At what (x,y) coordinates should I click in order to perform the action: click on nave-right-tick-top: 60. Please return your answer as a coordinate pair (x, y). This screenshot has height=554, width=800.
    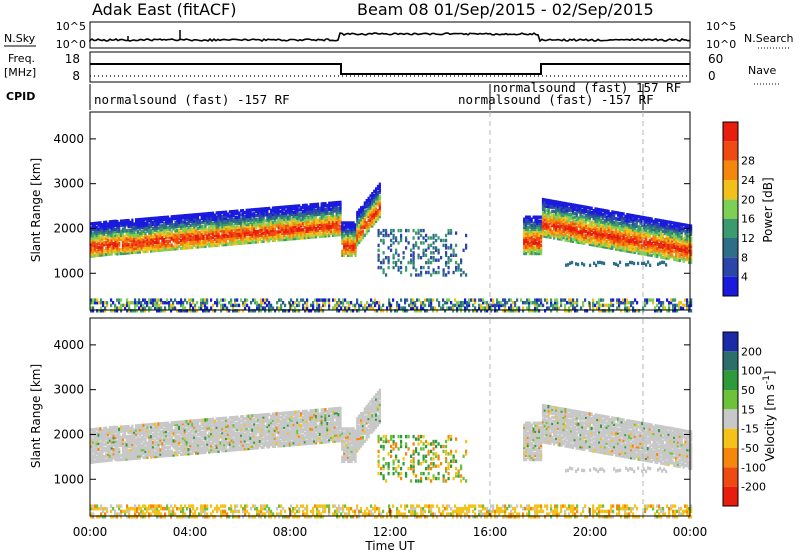
    Looking at the image, I should click on (715, 59).